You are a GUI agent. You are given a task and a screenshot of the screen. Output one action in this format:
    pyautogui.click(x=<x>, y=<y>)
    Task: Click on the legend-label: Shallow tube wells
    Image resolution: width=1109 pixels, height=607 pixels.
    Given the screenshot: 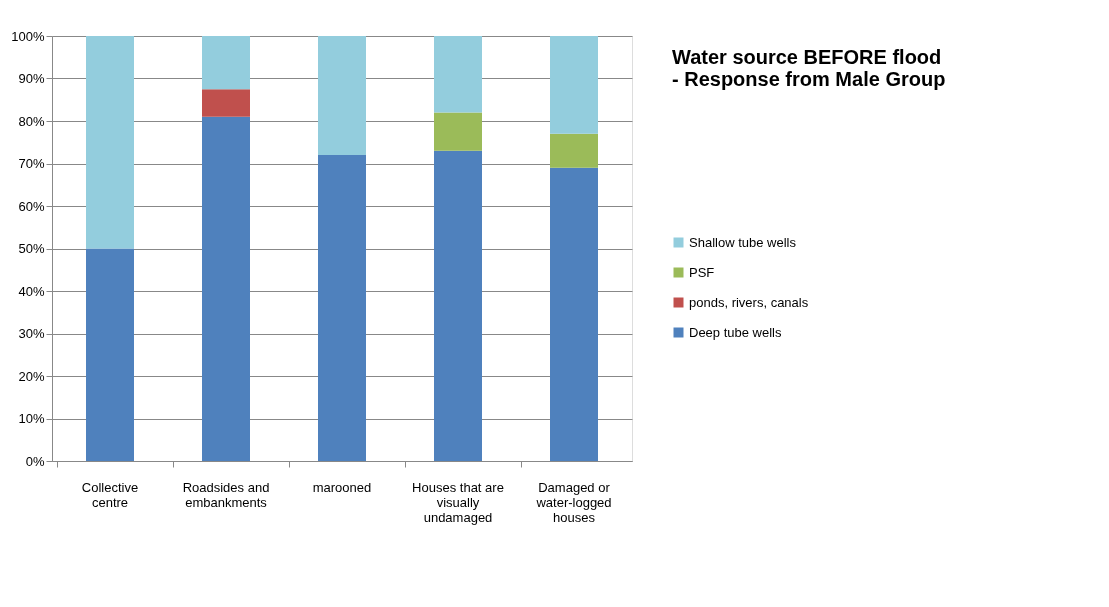 What is the action you would take?
    pyautogui.click(x=743, y=242)
    